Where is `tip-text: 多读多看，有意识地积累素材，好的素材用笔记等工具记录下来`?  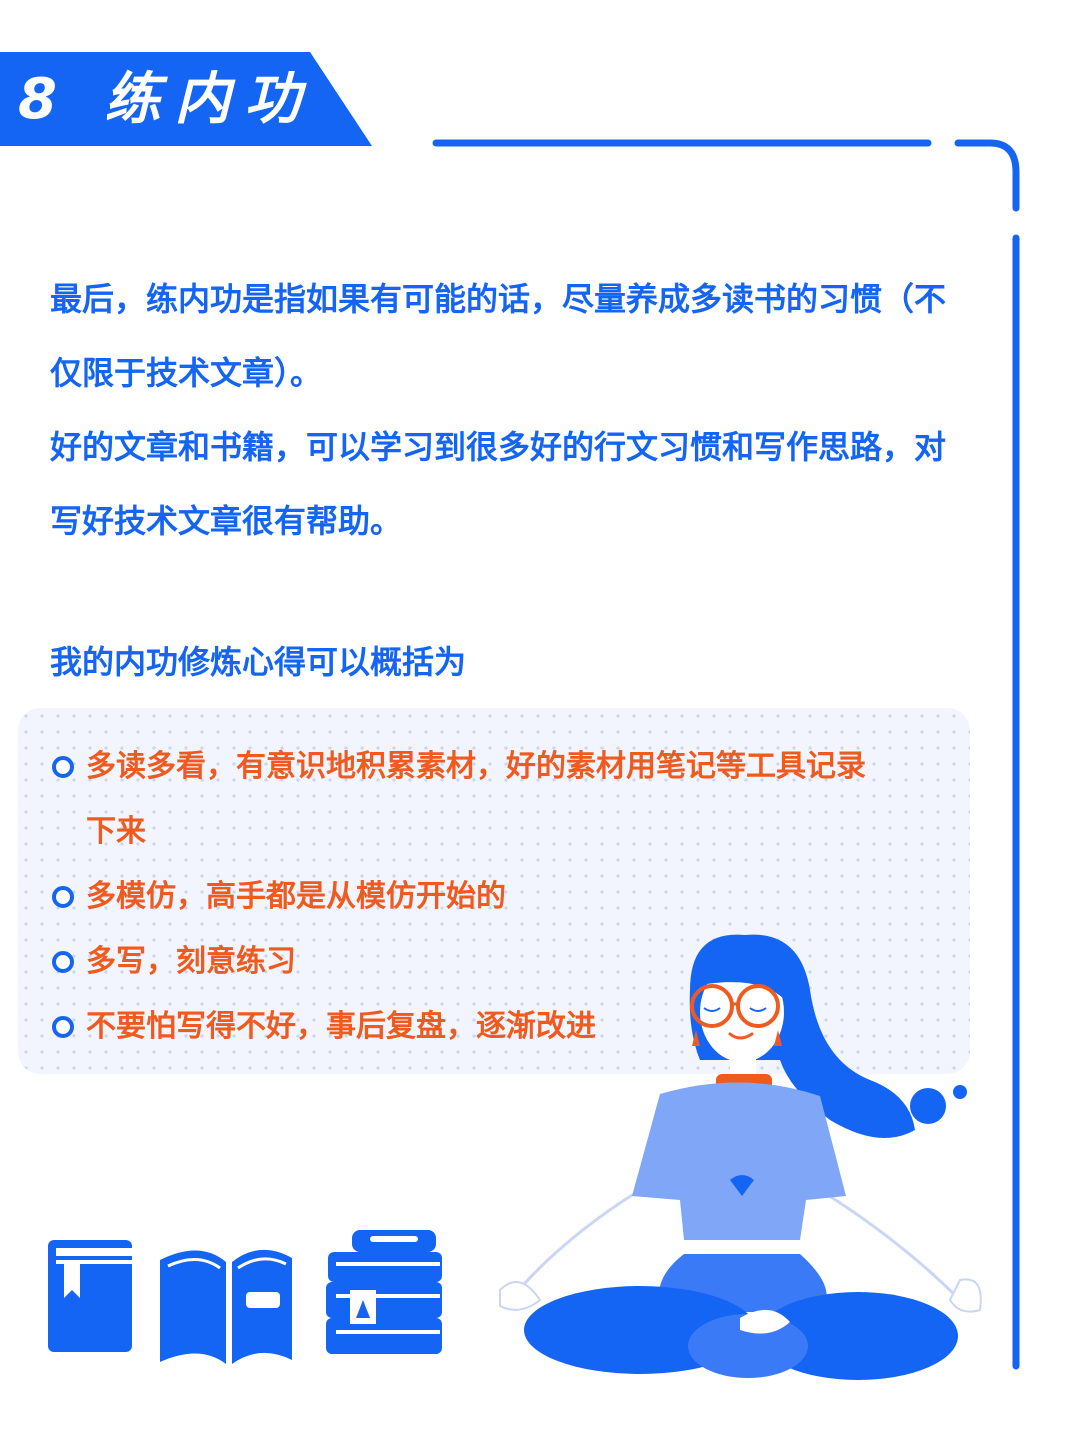
tip-text: 多读多看，有意识地积累素材，好的素材用笔记等工具记录下来 is located at coordinates (476, 799).